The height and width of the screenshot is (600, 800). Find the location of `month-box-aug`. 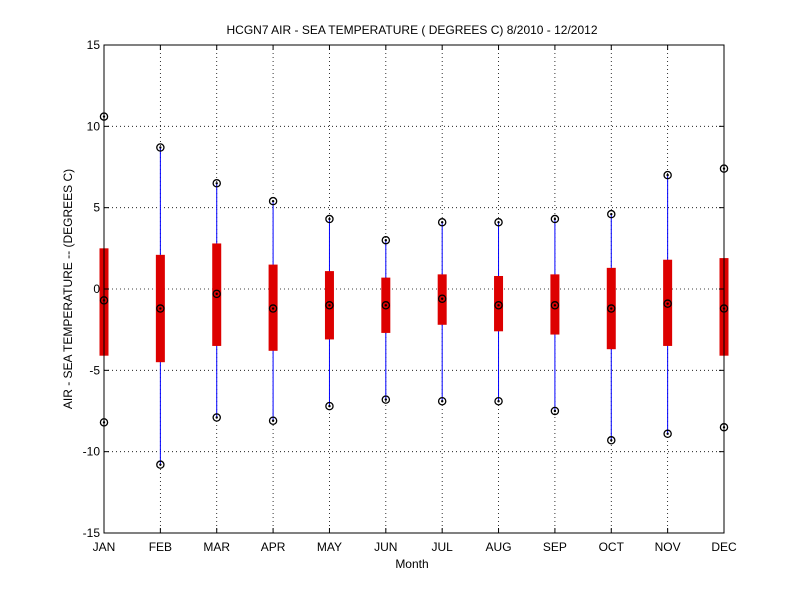

month-box-aug is located at coordinates (499, 312).